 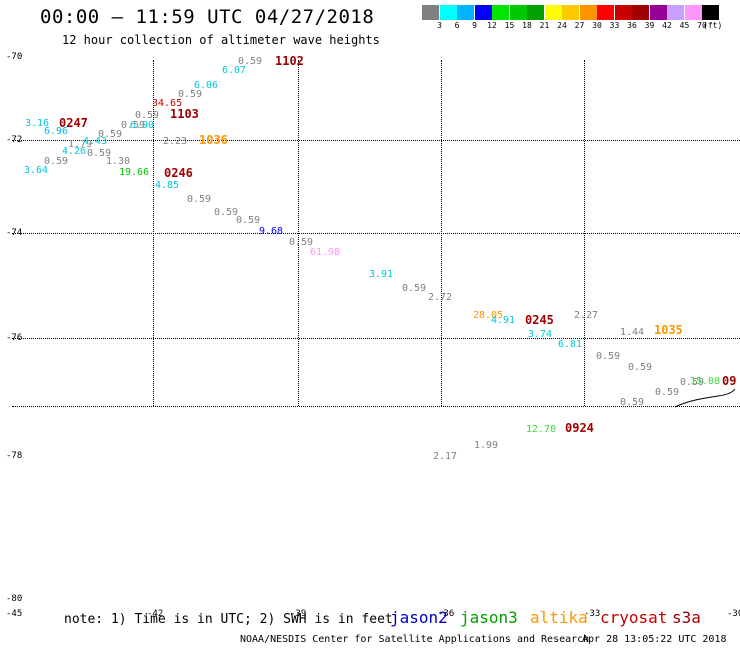 I want to click on swh-value: 1.79, so click(x=80, y=144).